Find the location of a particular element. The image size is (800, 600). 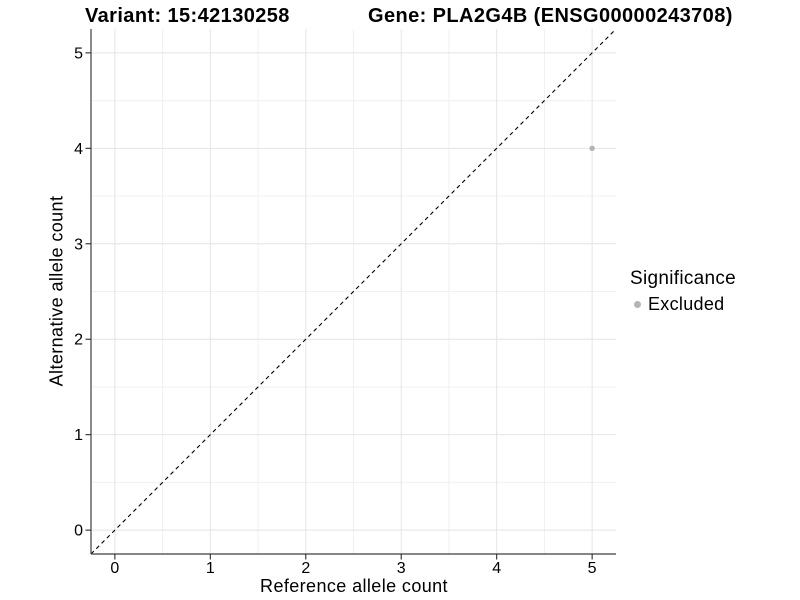

y-tick-label: 4 is located at coordinates (78, 149).